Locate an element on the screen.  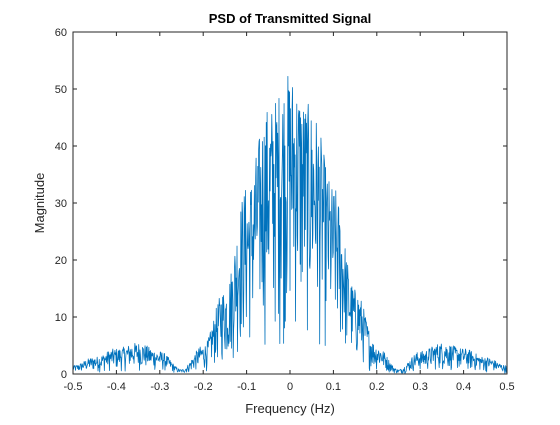
y-tick-label: 40 is located at coordinates (61, 147).